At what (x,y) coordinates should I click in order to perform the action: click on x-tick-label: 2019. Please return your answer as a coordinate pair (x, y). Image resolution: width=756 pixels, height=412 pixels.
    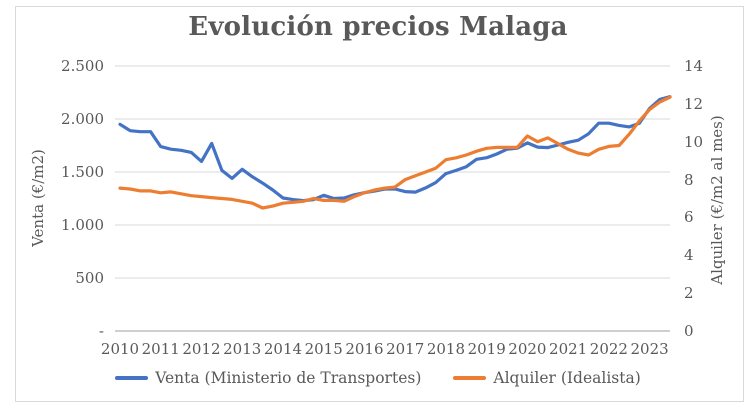
    Looking at the image, I should click on (486, 349).